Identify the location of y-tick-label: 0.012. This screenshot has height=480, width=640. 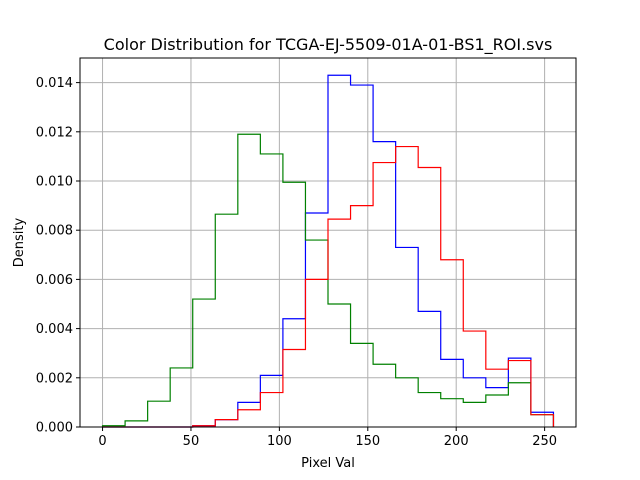
(54, 132).